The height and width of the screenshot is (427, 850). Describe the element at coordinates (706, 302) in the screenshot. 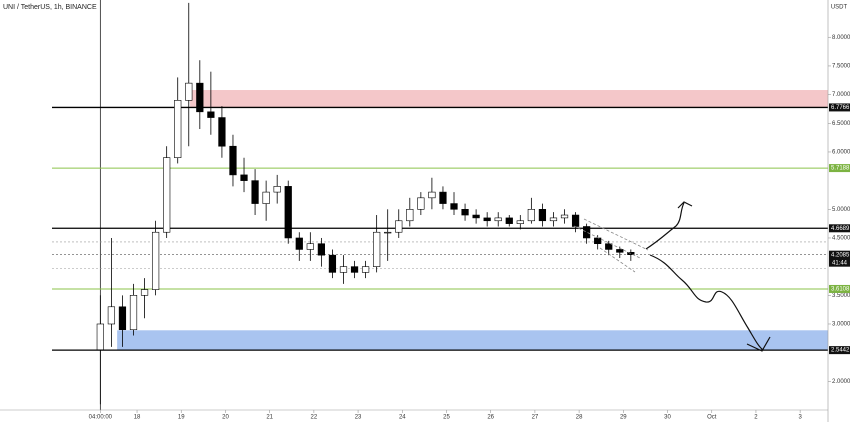

I see `down-path` at that location.